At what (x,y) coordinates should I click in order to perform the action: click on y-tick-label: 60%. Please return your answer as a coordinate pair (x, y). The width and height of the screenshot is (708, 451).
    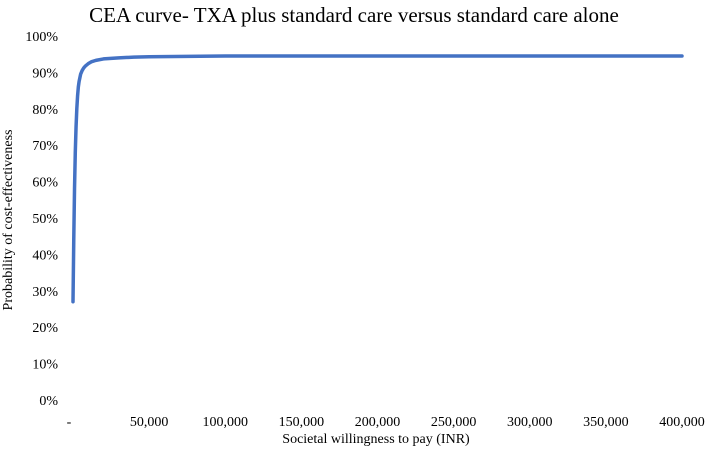
    Looking at the image, I should click on (45, 183).